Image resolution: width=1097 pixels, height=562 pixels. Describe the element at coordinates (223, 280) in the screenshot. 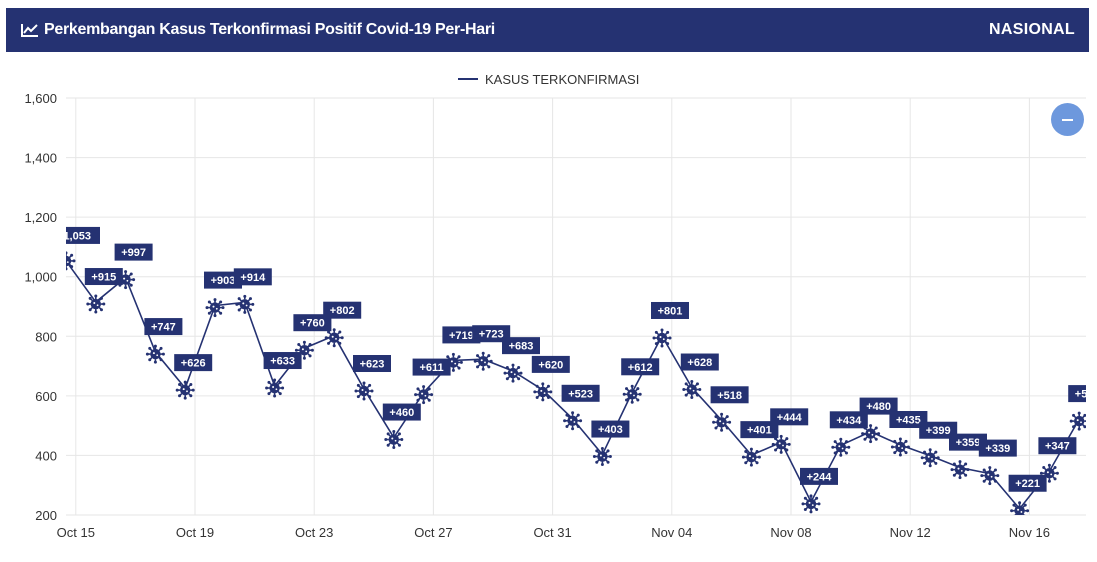

I see `data-label: +903` at that location.